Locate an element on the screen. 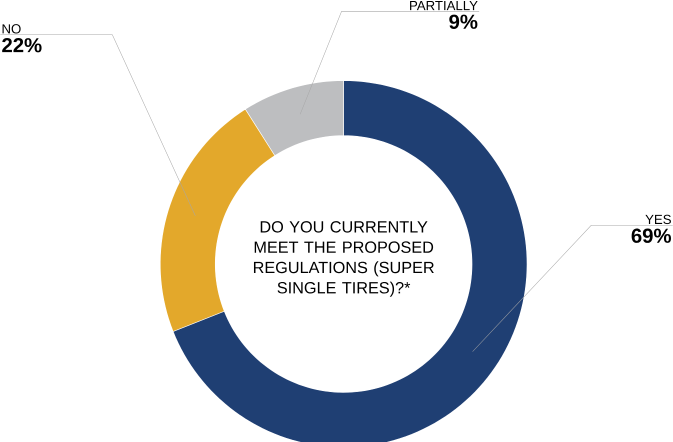 Image resolution: width=673 pixels, height=442 pixels. slice-label: YES is located at coordinates (658, 219).